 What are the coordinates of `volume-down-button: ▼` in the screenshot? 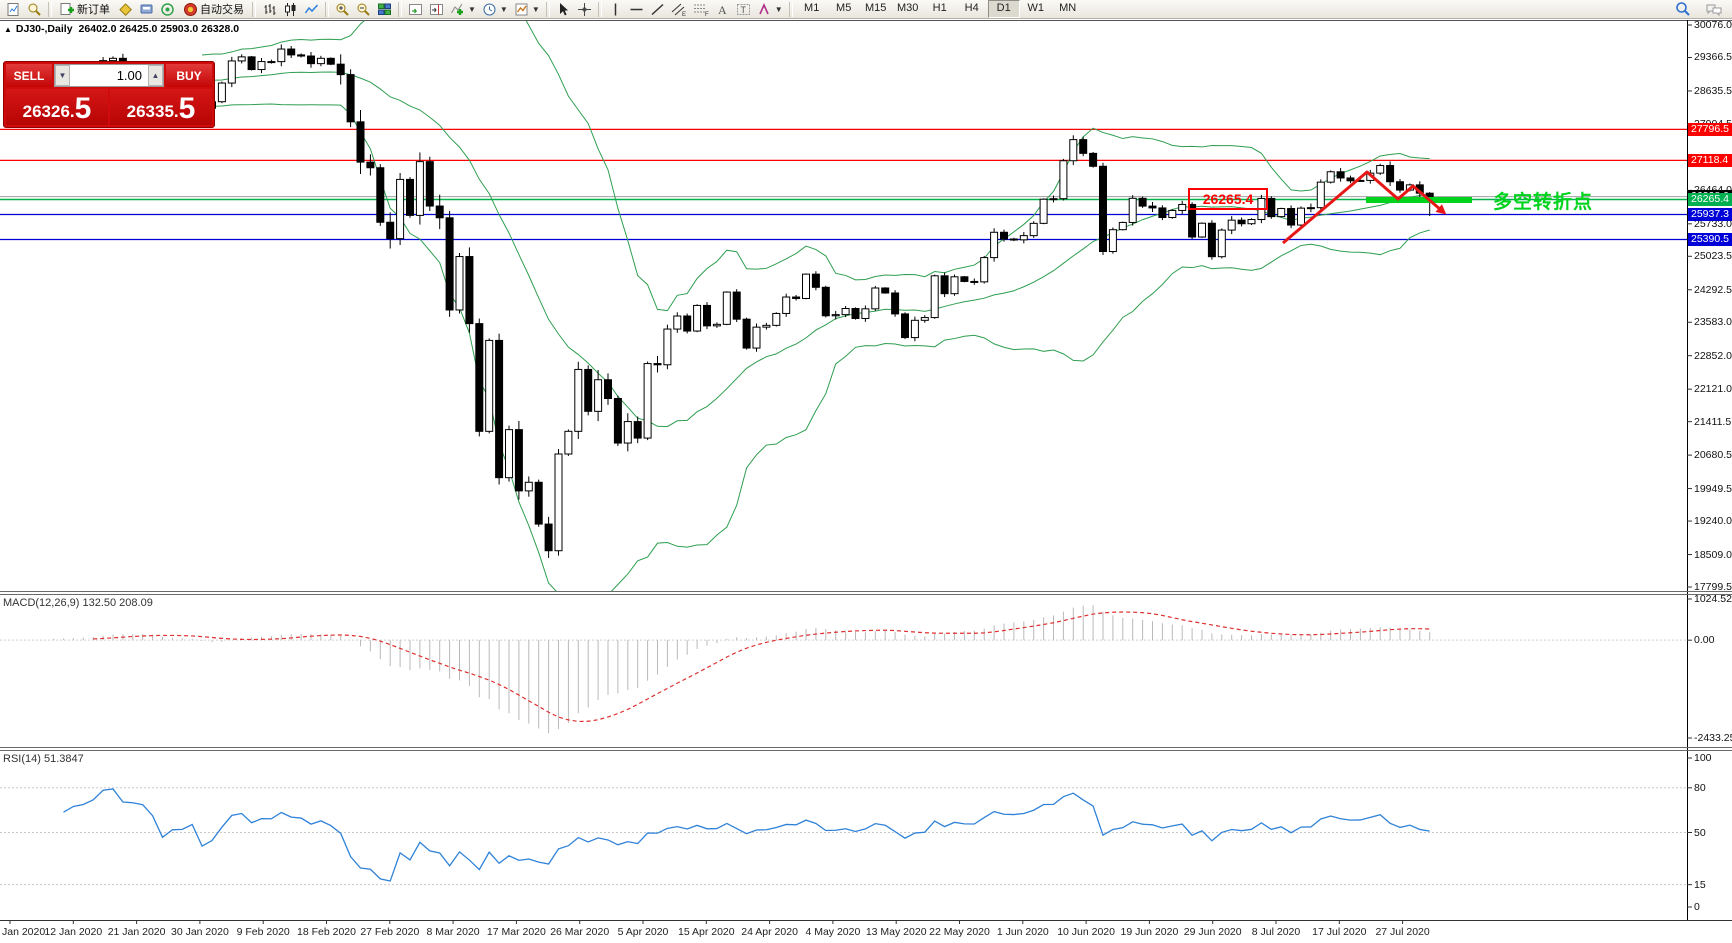 It's located at (62, 75).